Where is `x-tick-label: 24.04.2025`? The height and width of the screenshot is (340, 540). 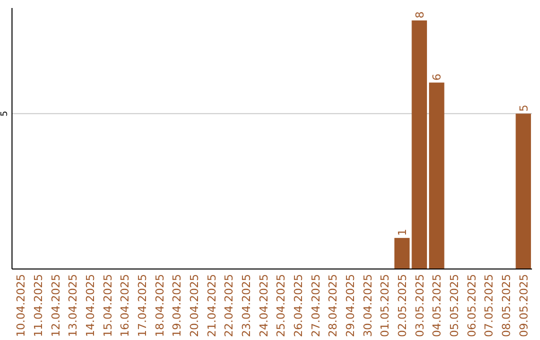
x-tick-label: 24.04.2025 is located at coordinates (263, 305).